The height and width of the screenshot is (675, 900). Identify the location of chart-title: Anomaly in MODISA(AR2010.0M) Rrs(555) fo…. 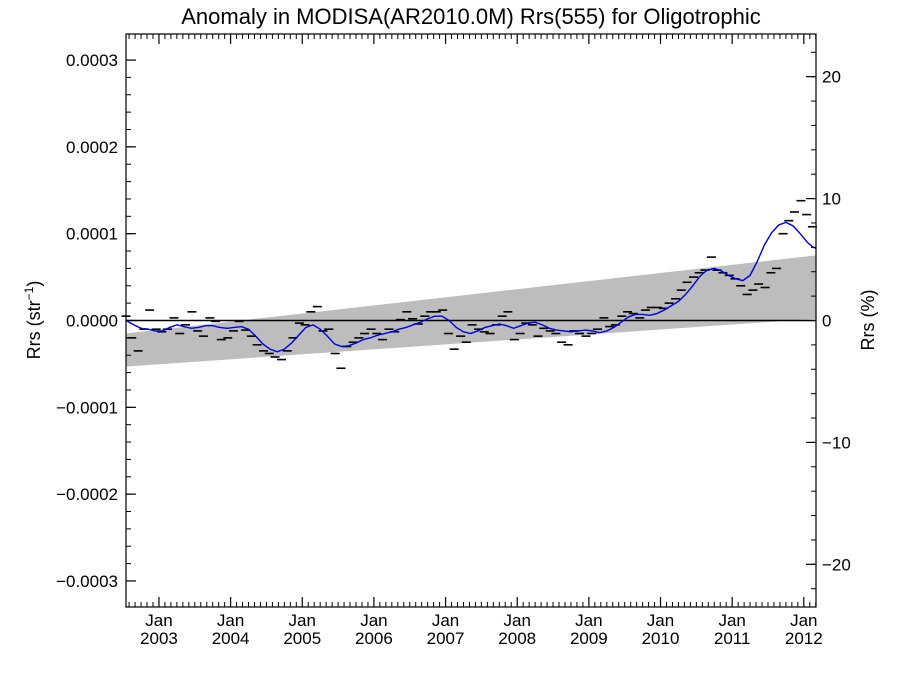
(471, 16).